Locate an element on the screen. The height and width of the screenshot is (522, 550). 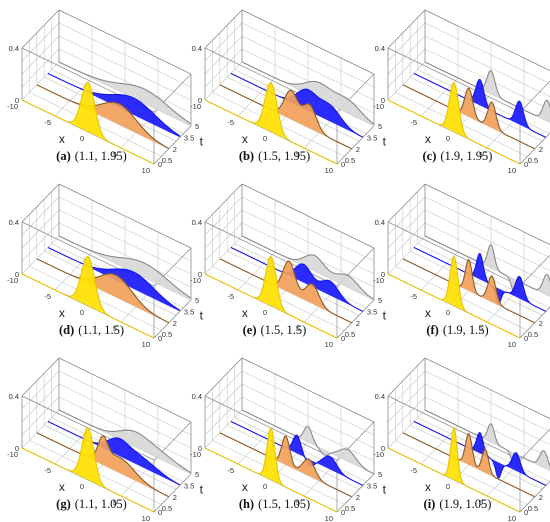
series-group-b is located at coordinates (289, 113).